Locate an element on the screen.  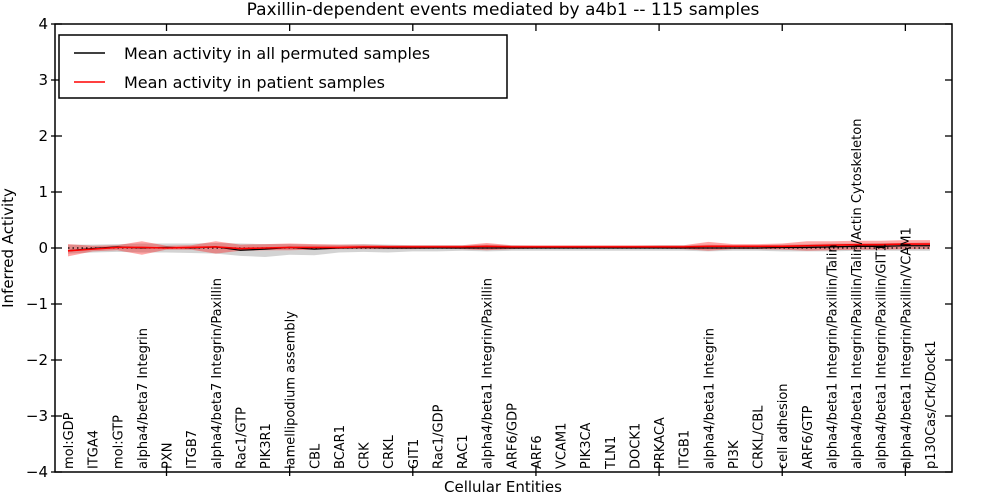
x-category-label: alpha4/beta1 Integrin is located at coordinates (709, 398).